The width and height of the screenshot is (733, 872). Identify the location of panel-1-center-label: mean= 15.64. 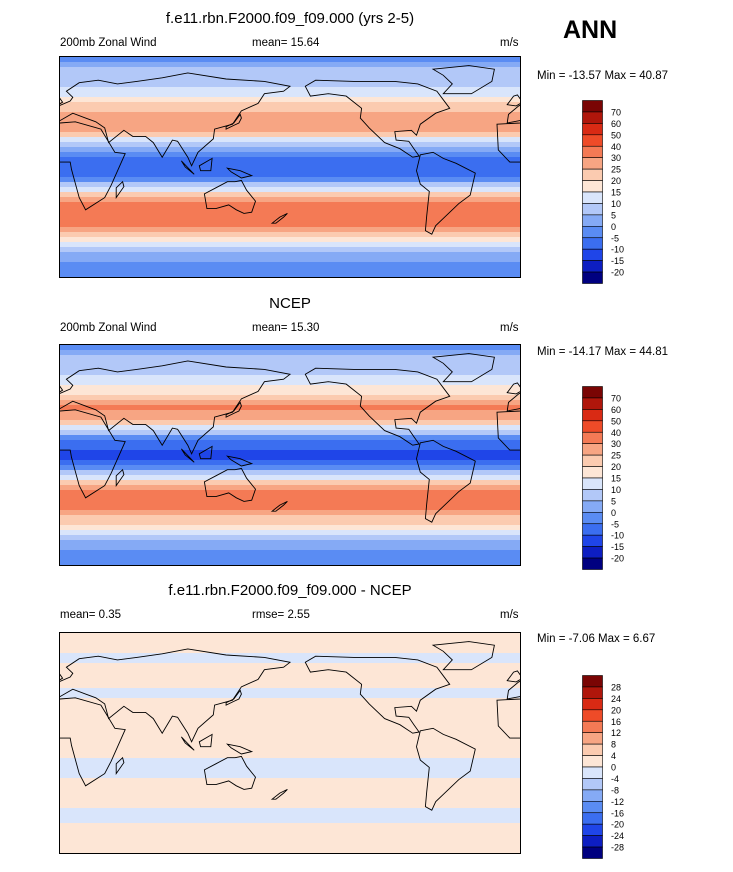
(286, 43).